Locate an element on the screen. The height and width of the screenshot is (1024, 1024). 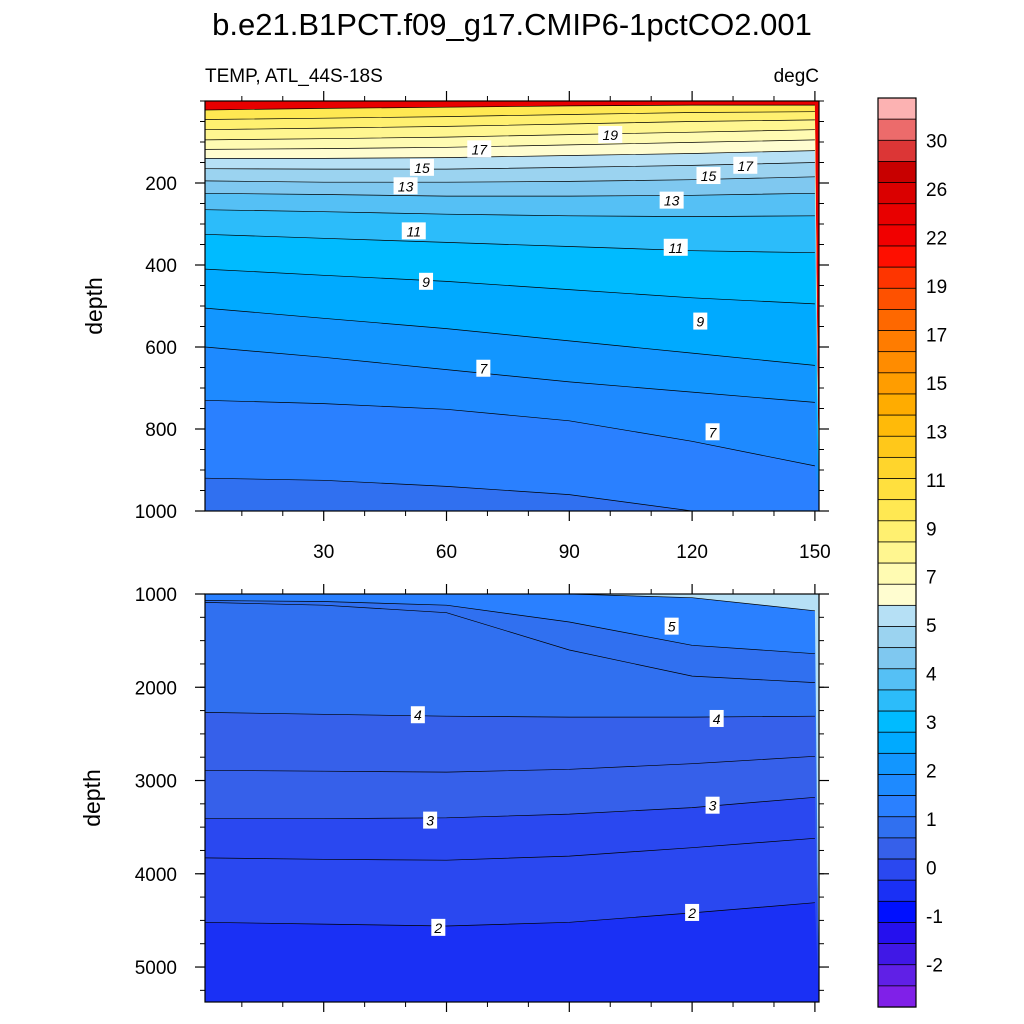
figure-title: b.e21.B1PCT.f09_g17.CMIP6-1pctCO2.001 is located at coordinates (512, 24).